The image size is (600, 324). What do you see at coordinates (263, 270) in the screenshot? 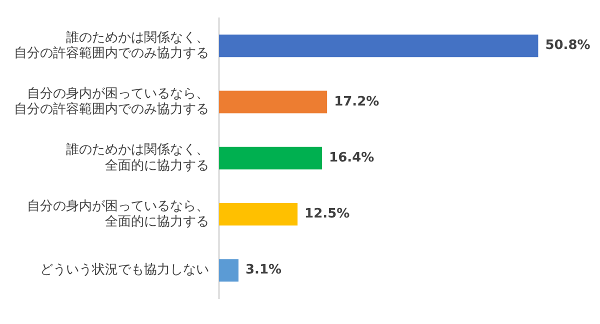
I see `data-label: 3.1%` at bounding box center [263, 270].